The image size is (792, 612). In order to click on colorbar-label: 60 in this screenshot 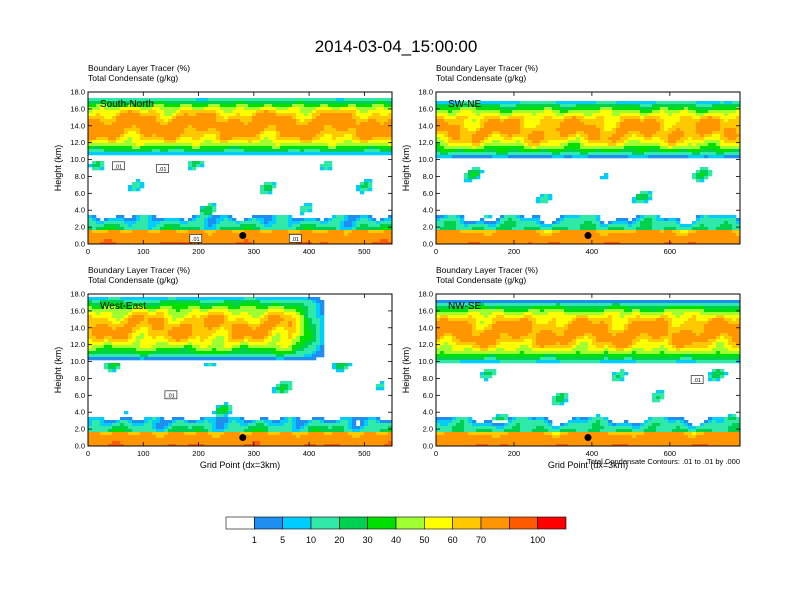, I will do `click(453, 540)`.